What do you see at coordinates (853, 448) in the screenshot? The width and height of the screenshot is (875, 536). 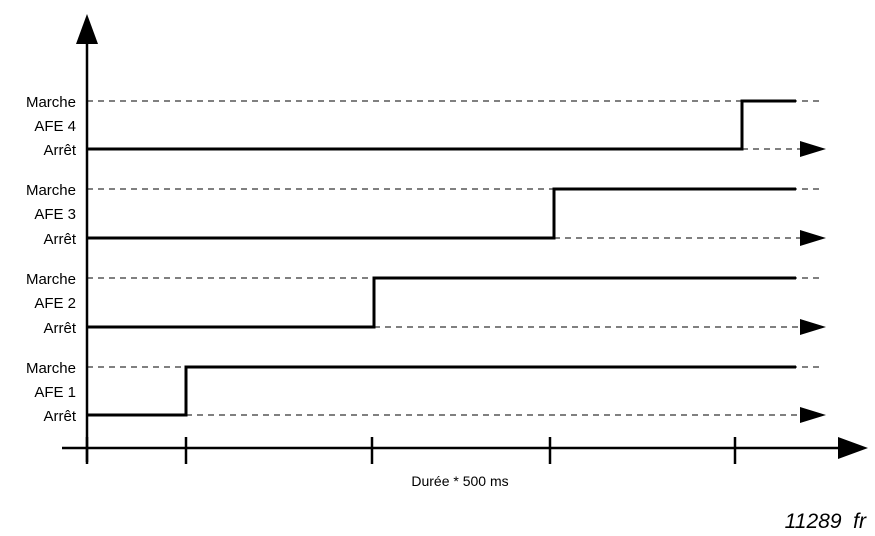 I see `x-axis-arrowhead` at bounding box center [853, 448].